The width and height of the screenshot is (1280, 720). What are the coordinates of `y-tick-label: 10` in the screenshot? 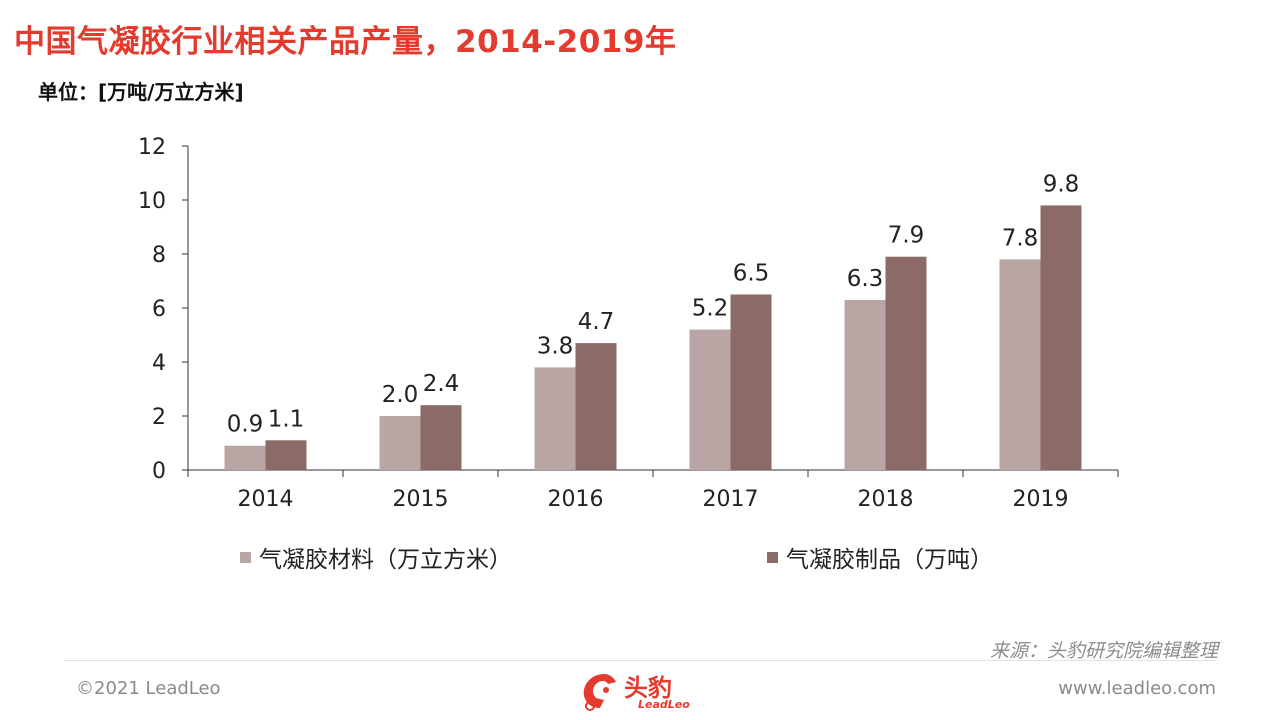 It's located at (152, 201).